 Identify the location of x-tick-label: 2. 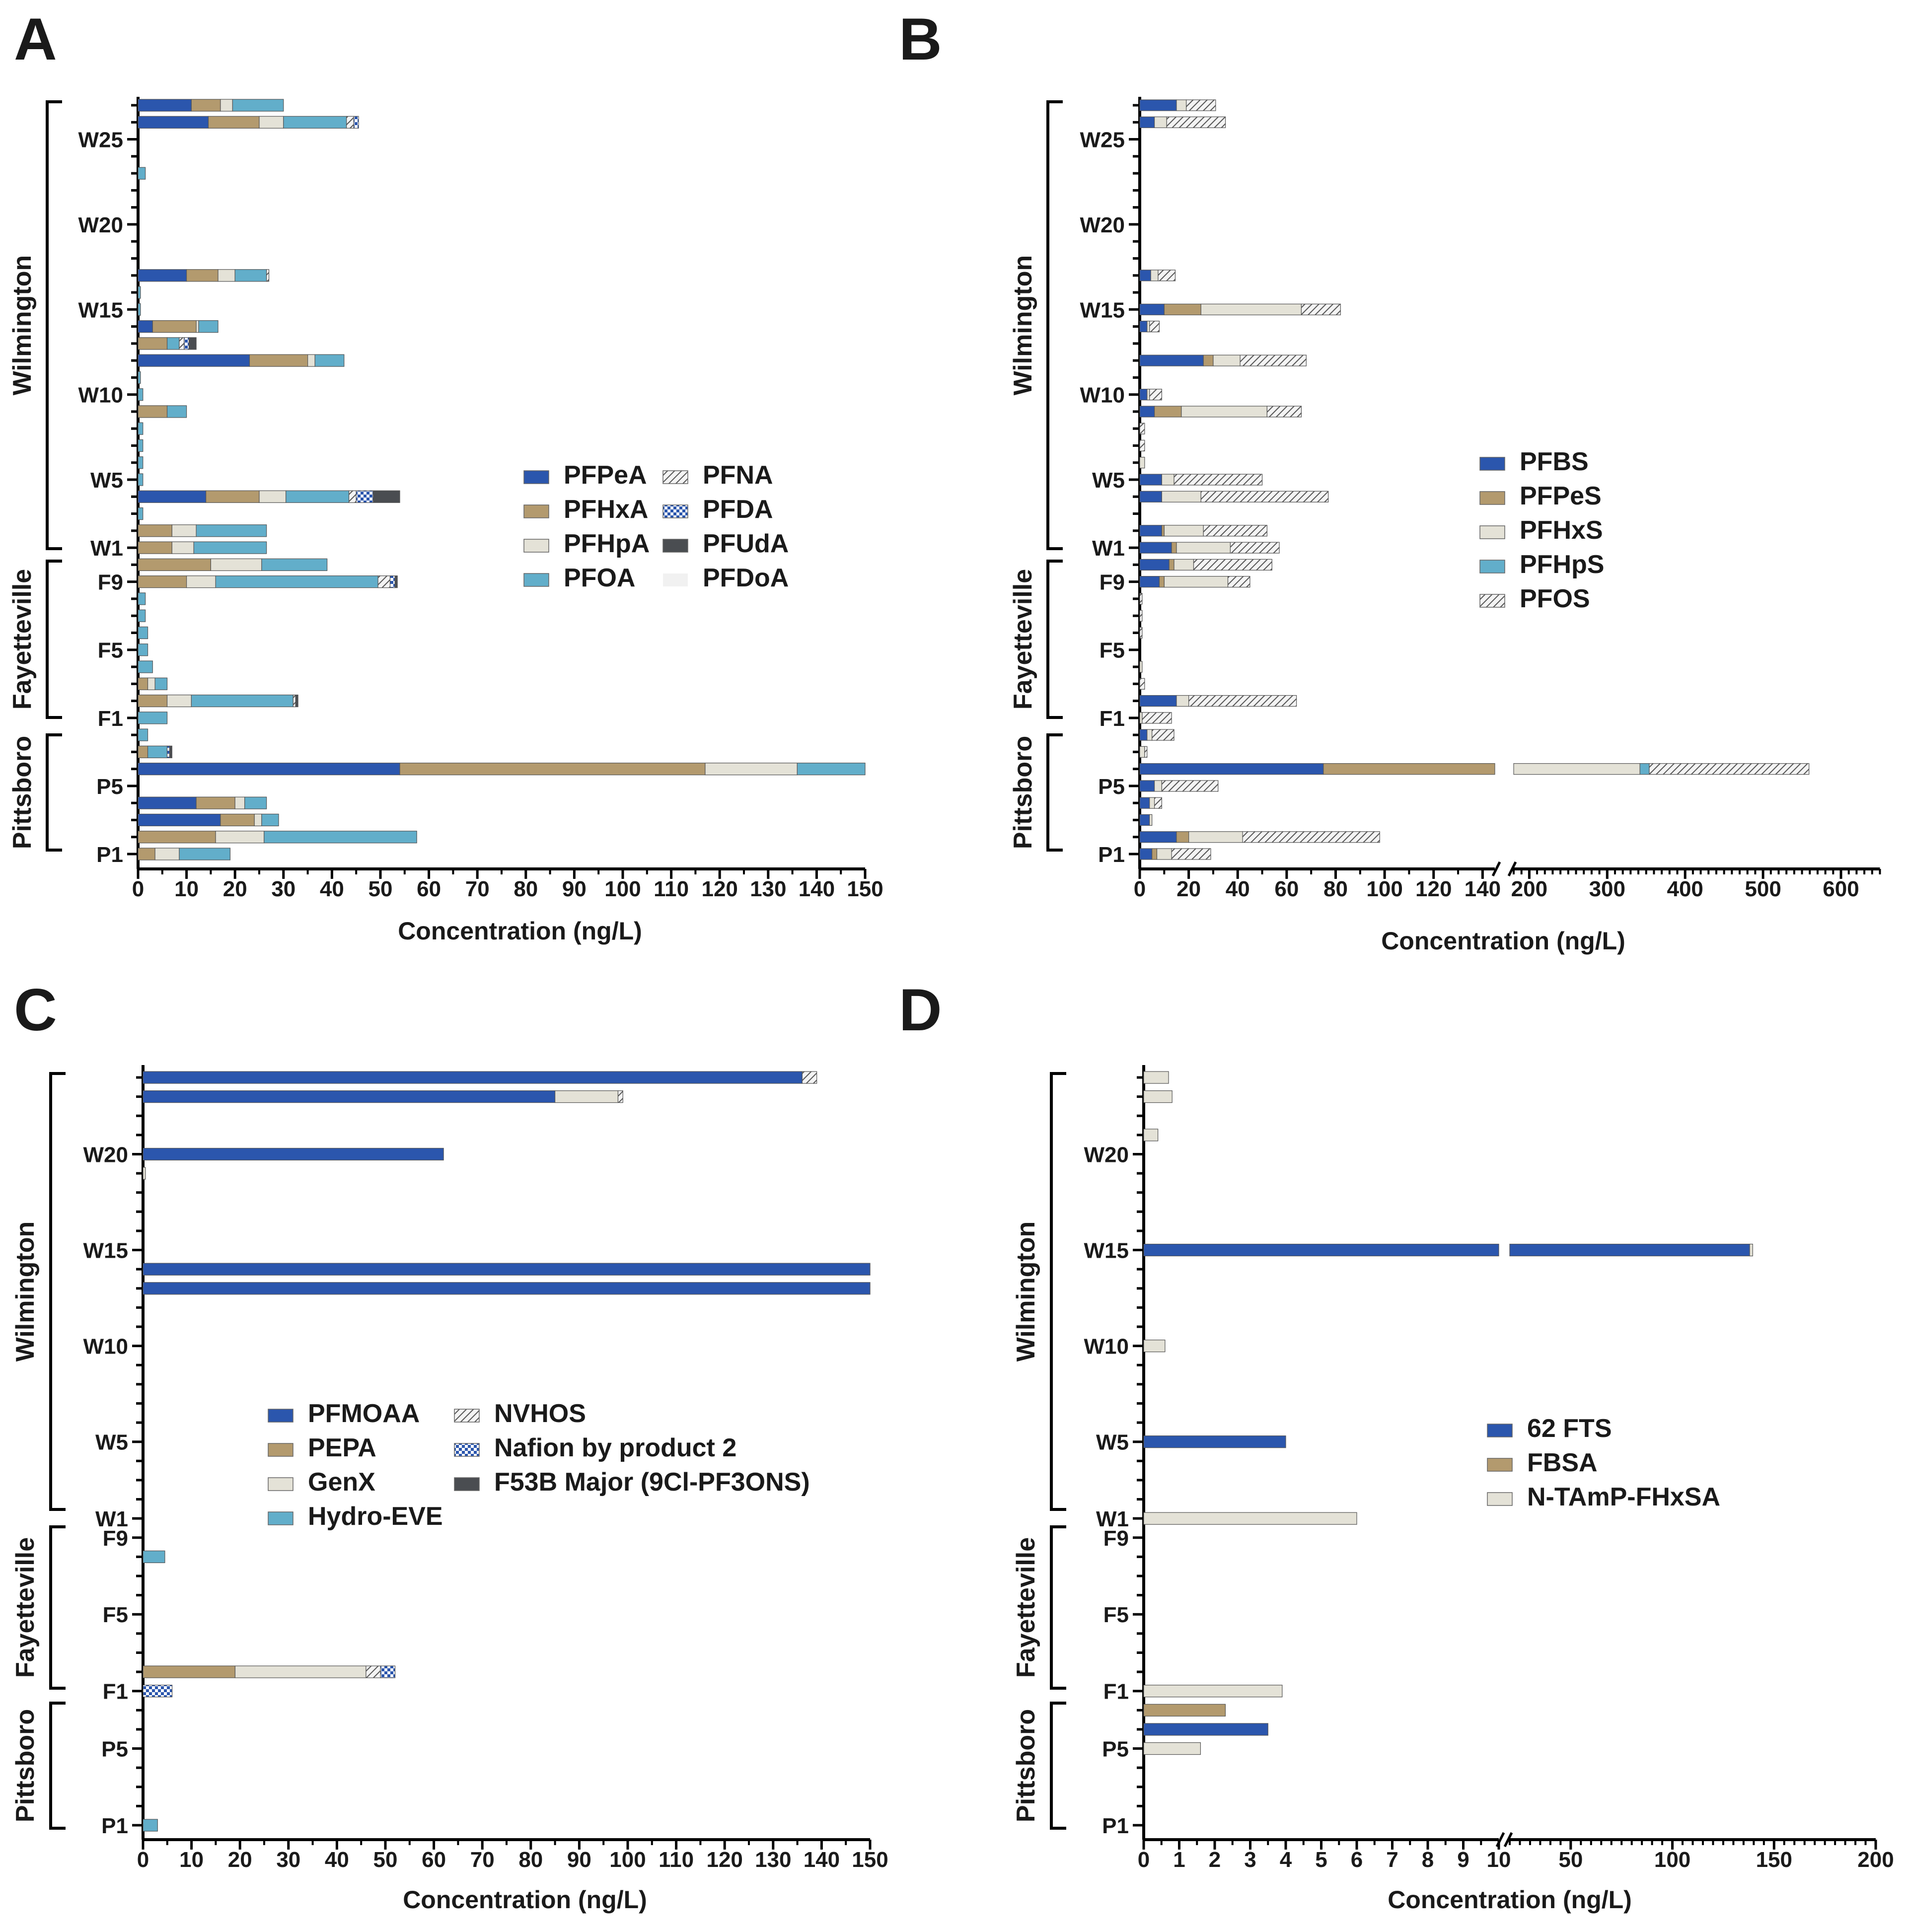
(1215, 1860).